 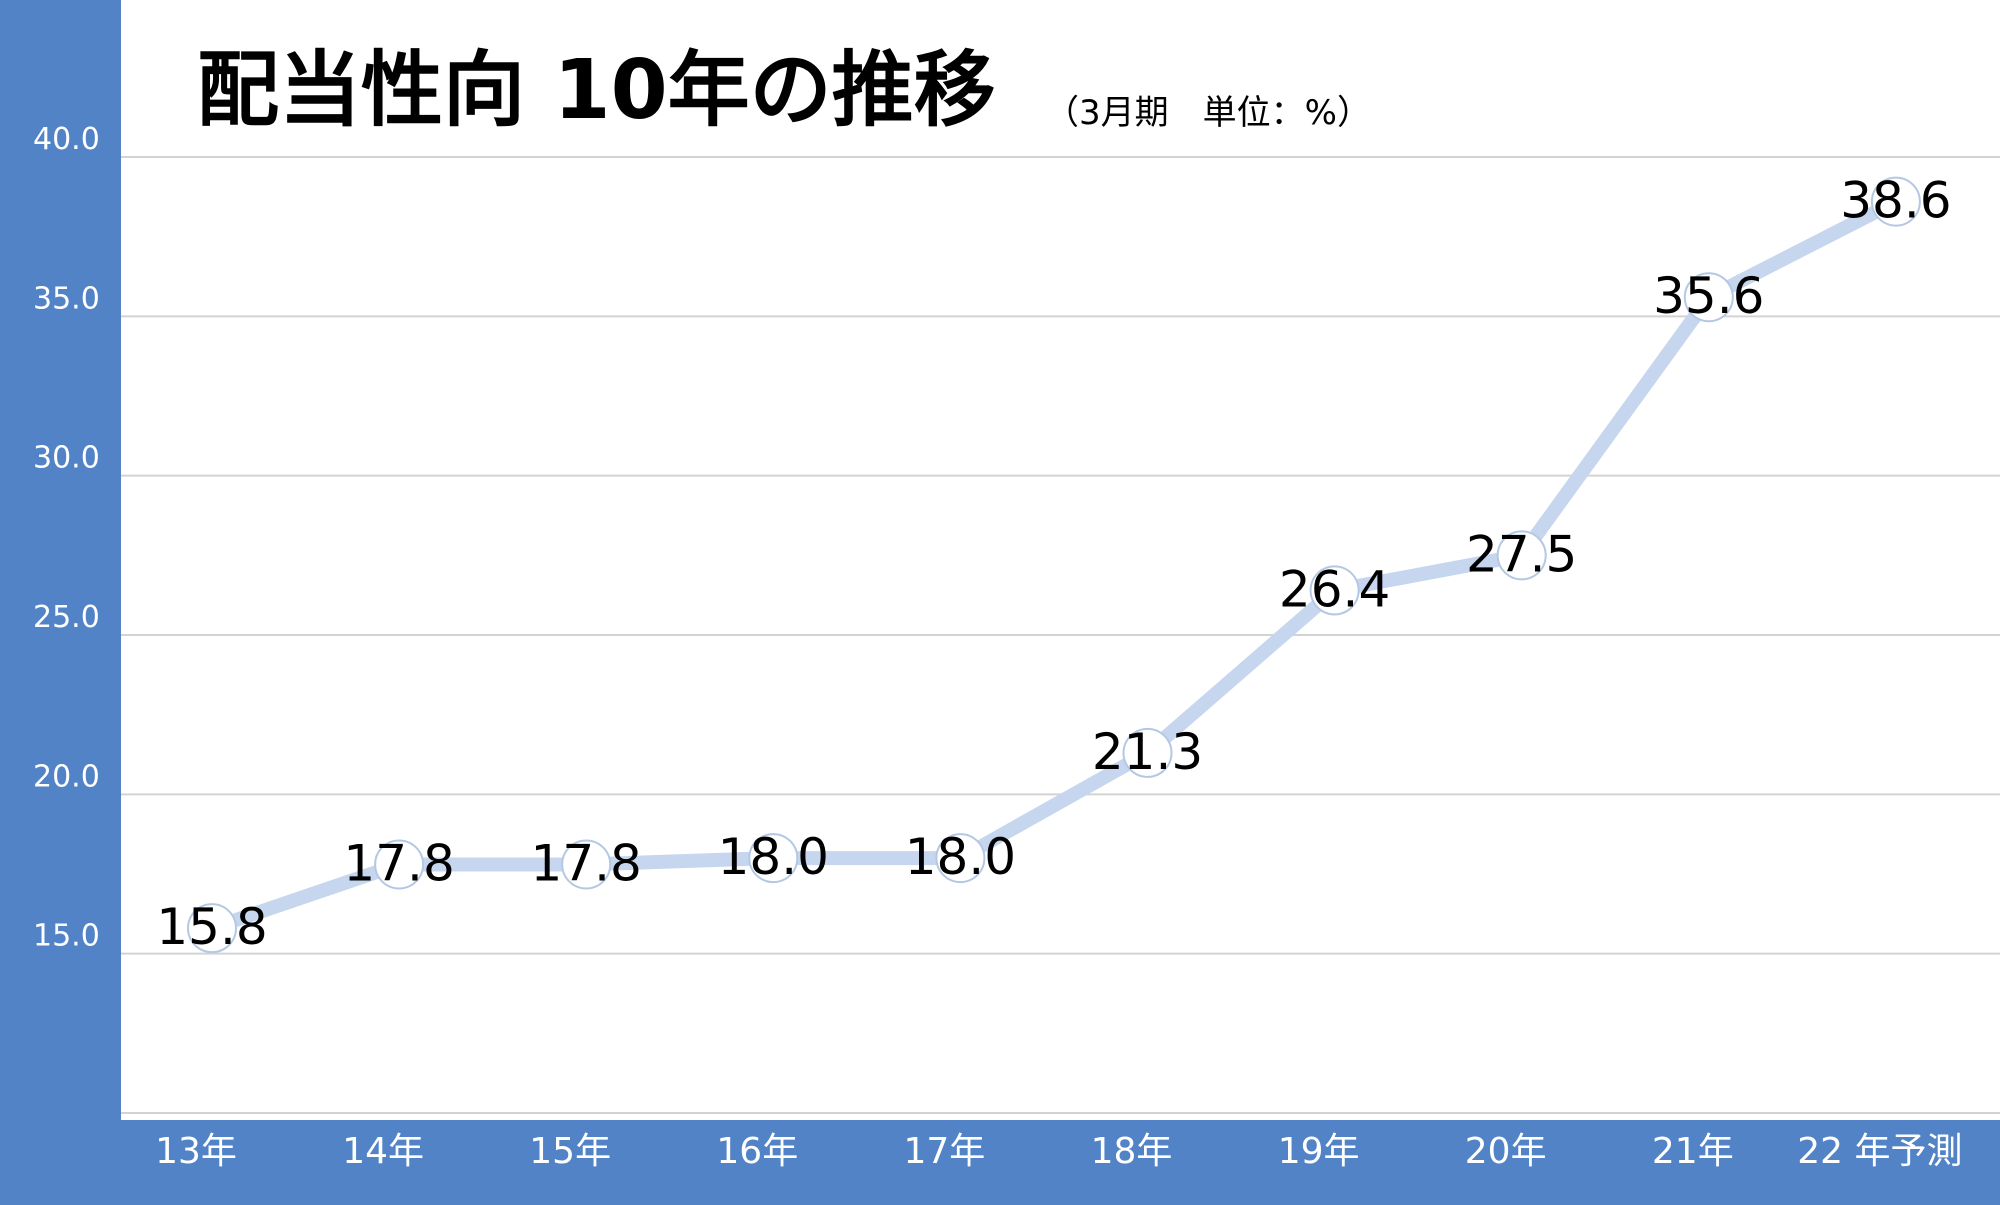 I want to click on data-label: 38.6, so click(x=1895, y=201).